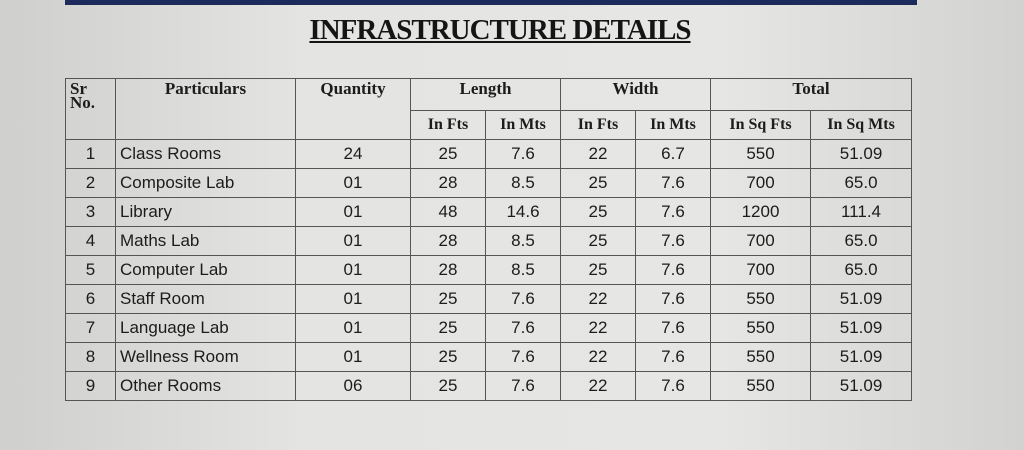  Describe the element at coordinates (500, 30) in the screenshot. I see `title: INFRASTRUCTURE DETAILS` at that location.